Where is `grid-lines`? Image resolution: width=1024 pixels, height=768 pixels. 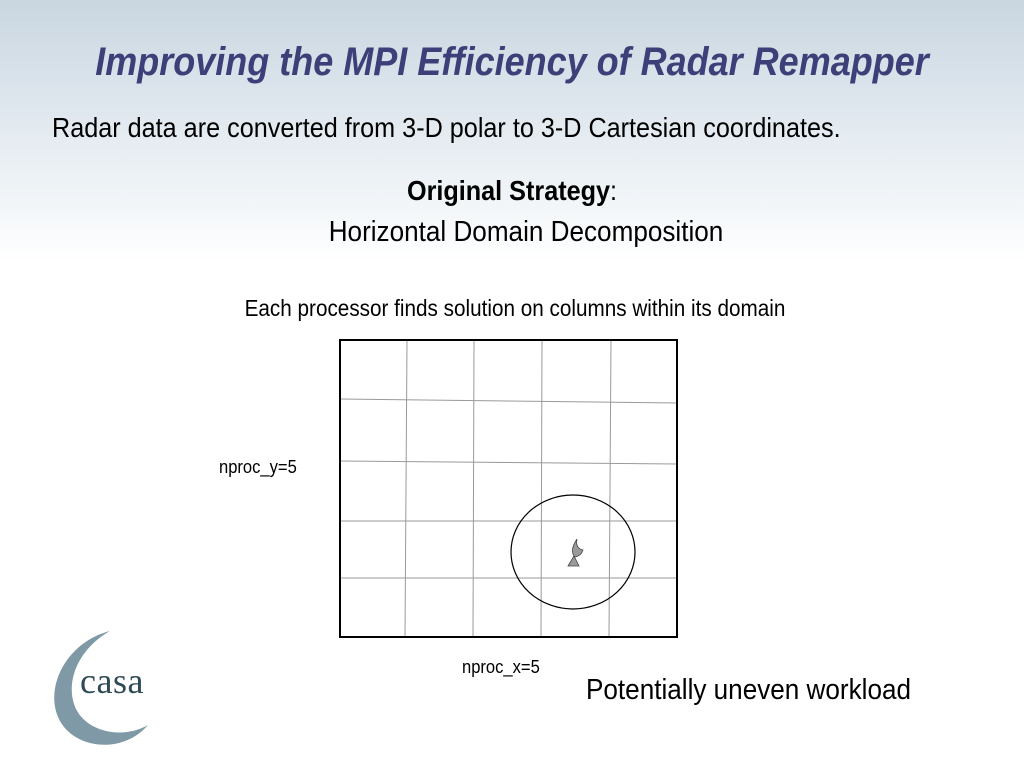 grid-lines is located at coordinates (508, 488).